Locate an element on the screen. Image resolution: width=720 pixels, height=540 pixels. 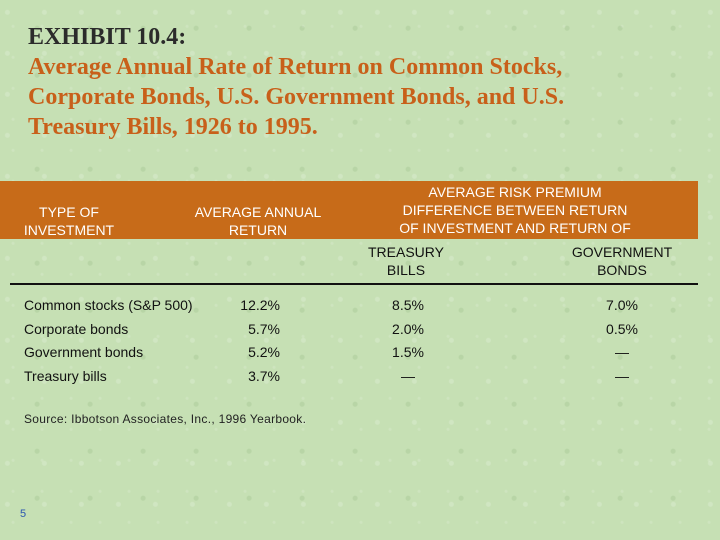
row-return: 5.2% is located at coordinates (264, 352).